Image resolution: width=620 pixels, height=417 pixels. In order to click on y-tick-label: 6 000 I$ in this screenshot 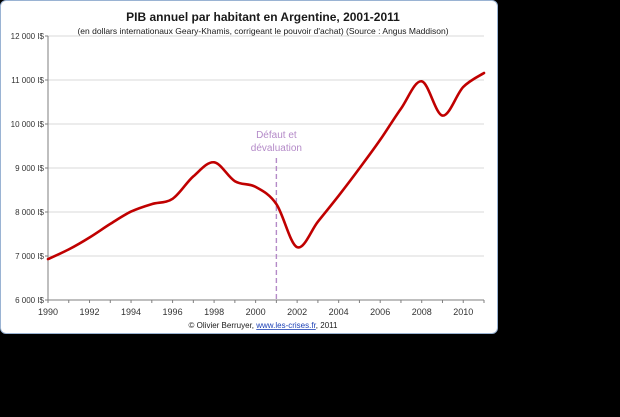, I will do `click(29, 300)`.